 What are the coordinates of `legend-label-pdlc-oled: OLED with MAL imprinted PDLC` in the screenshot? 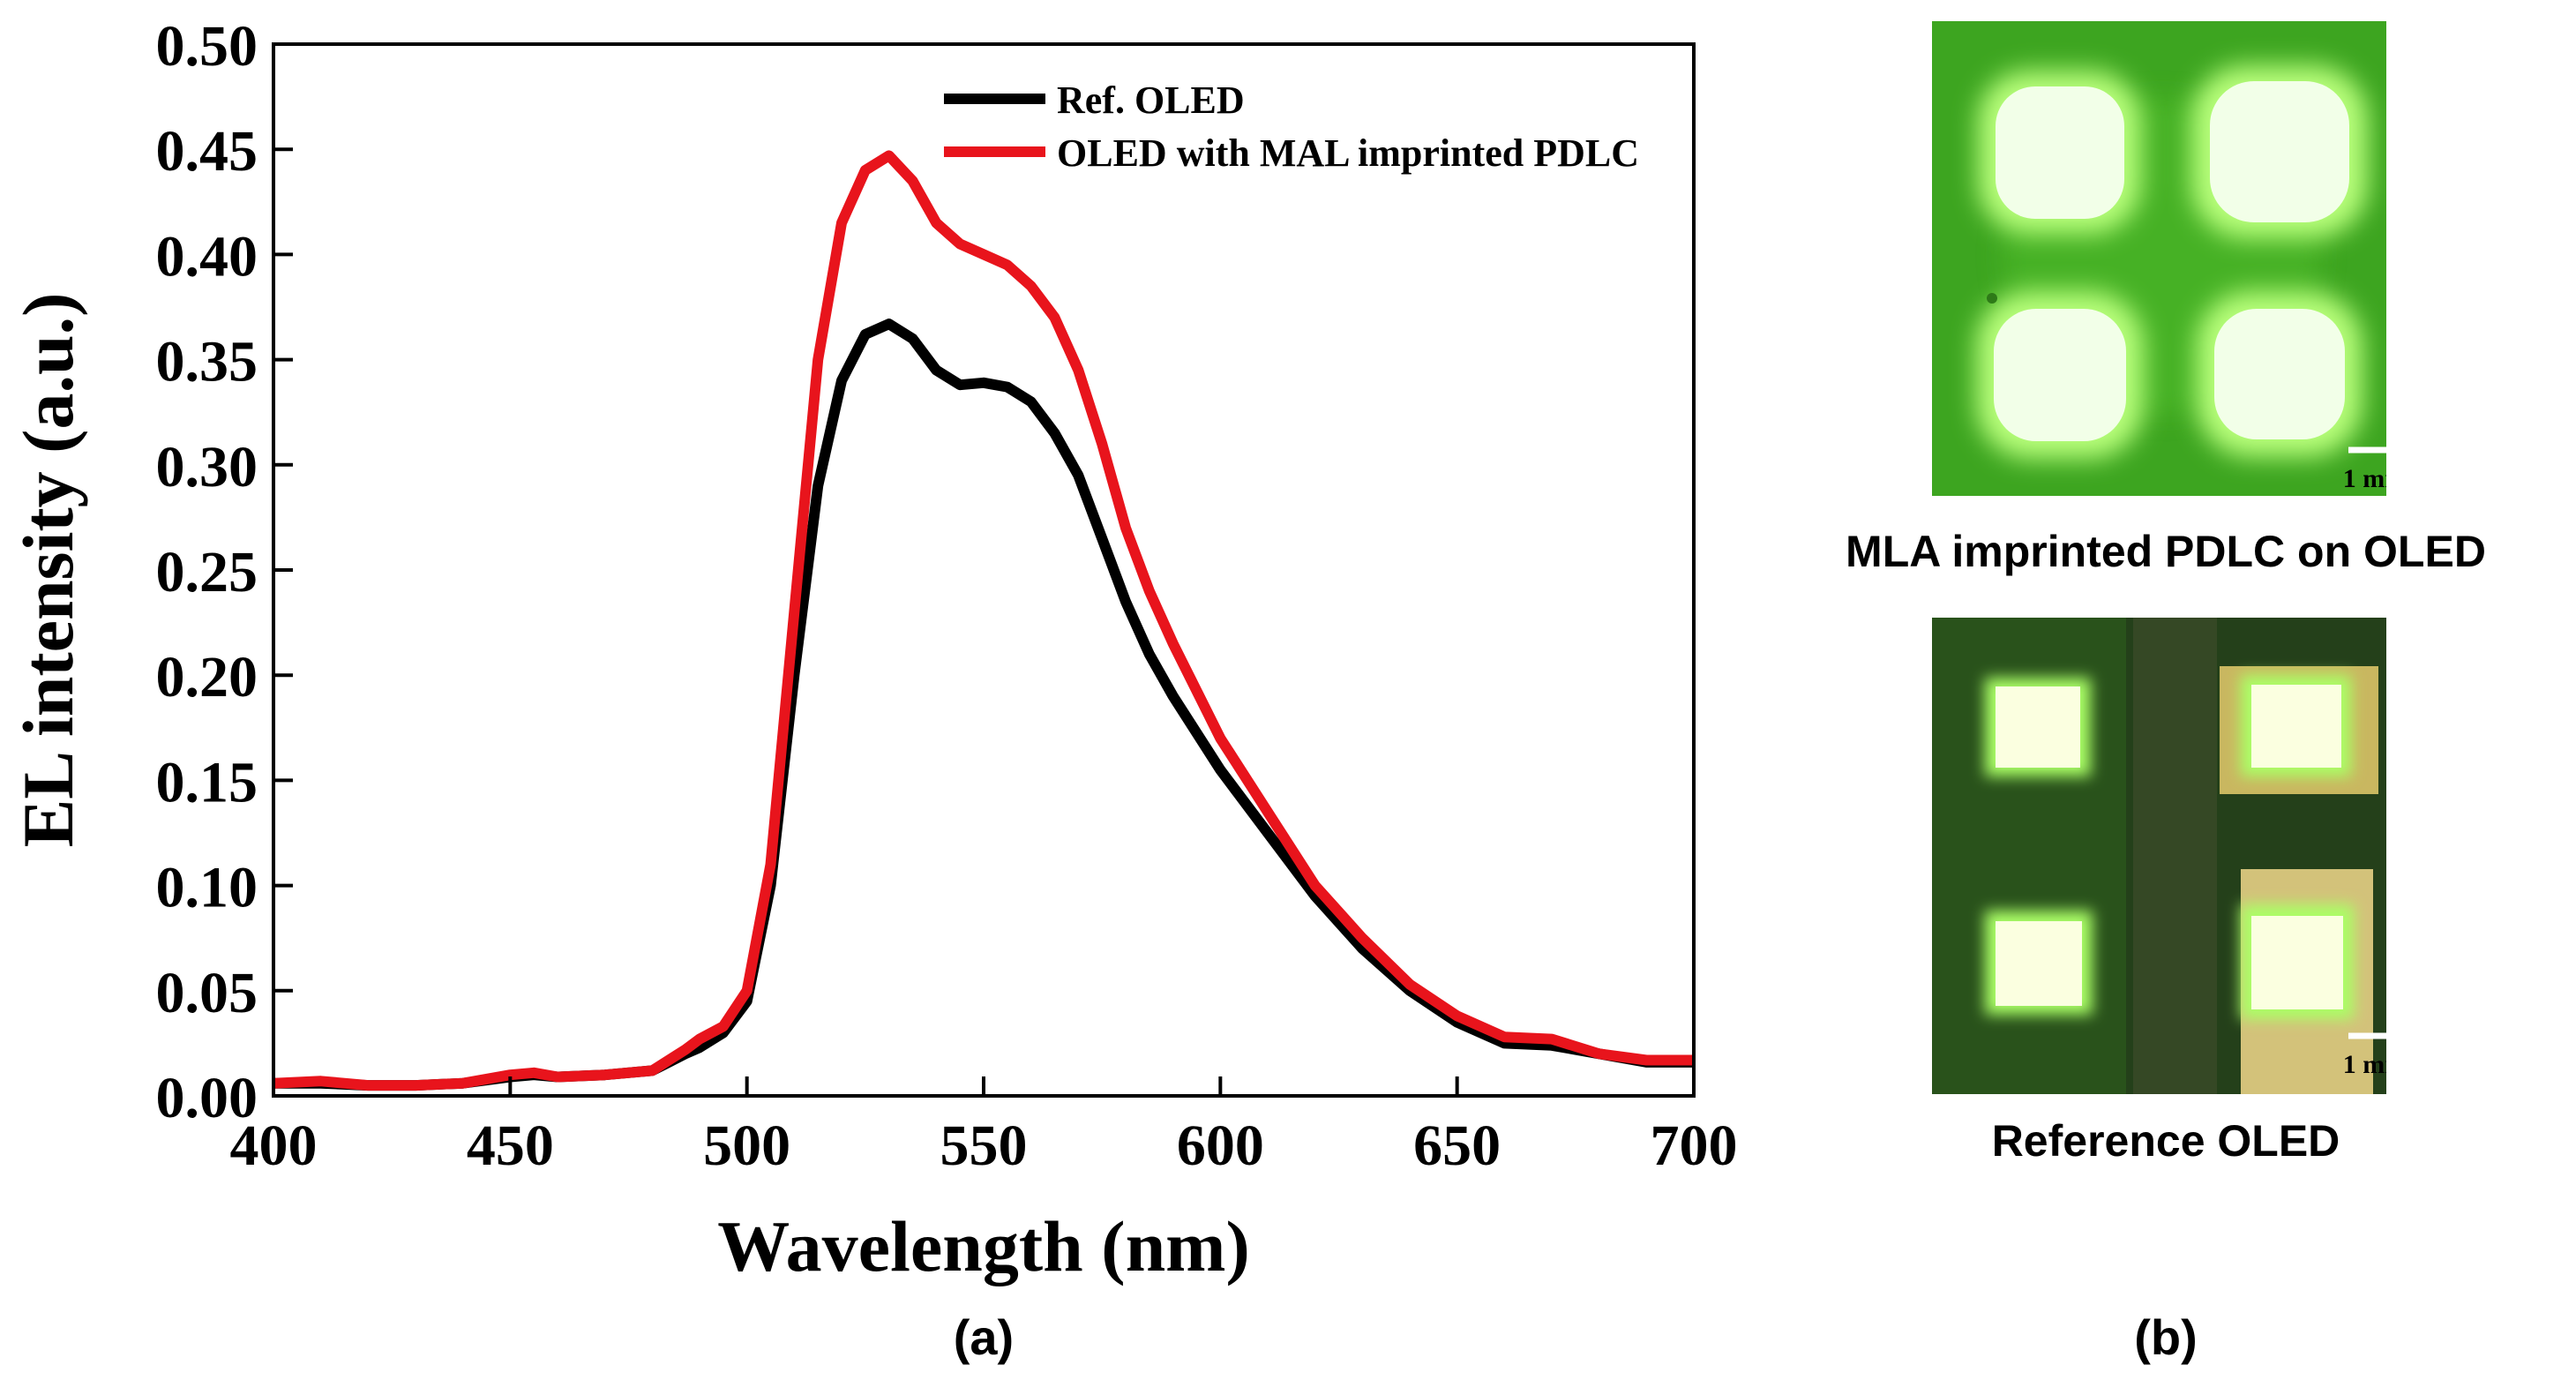 It's located at (1348, 153).